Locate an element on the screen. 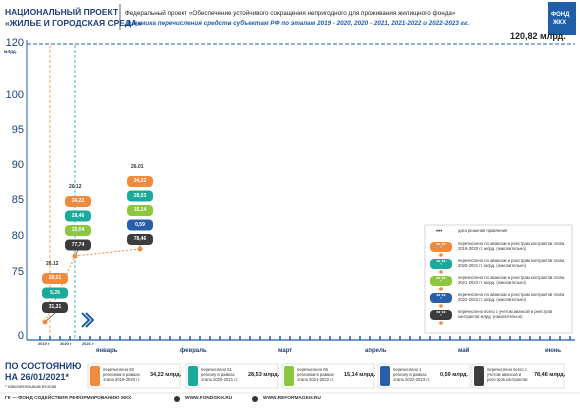  stack-date: 26.12 is located at coordinates (52, 264).